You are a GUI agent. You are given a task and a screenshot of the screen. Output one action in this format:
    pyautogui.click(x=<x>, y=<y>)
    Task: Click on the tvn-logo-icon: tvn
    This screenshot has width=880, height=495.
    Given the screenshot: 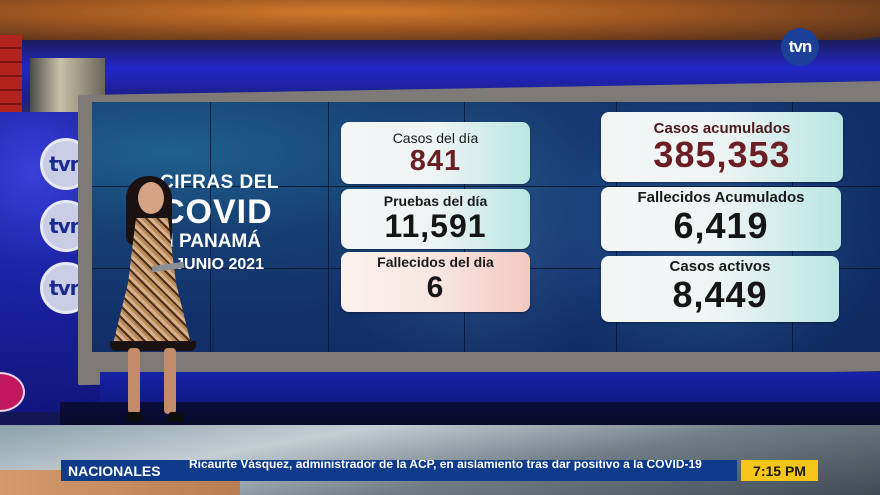 What is the action you would take?
    pyautogui.click(x=800, y=47)
    